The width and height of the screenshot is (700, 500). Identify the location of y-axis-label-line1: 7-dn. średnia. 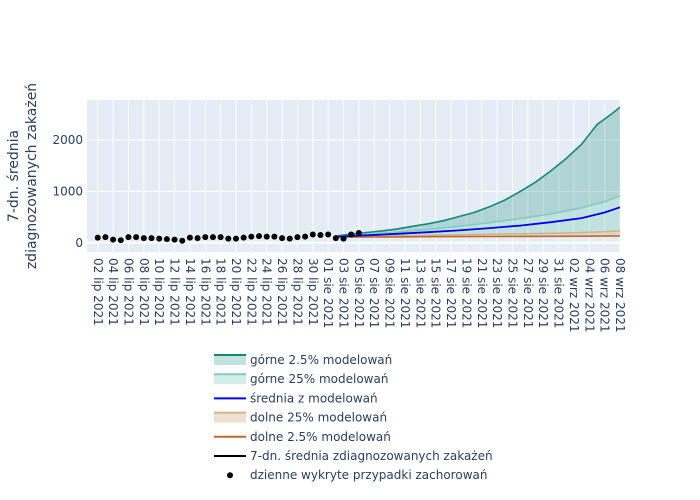
(14, 176).